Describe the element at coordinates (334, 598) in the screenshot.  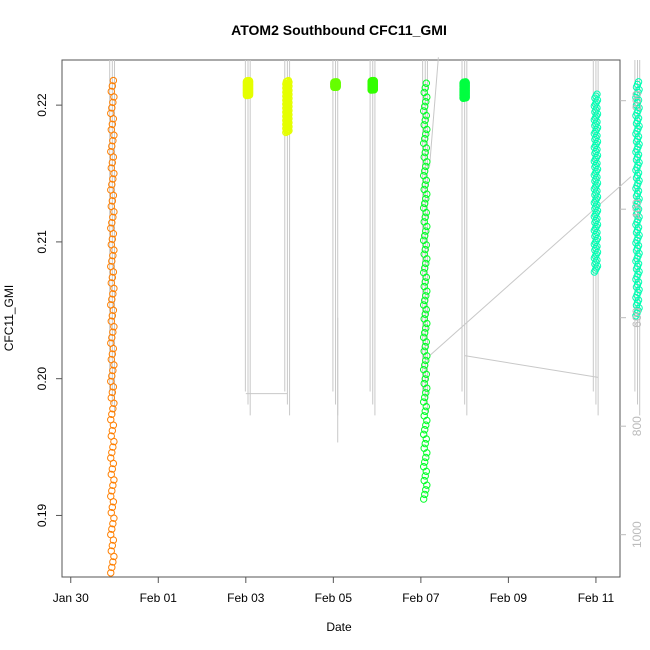
I see `x-tick-label: Feb 05` at that location.